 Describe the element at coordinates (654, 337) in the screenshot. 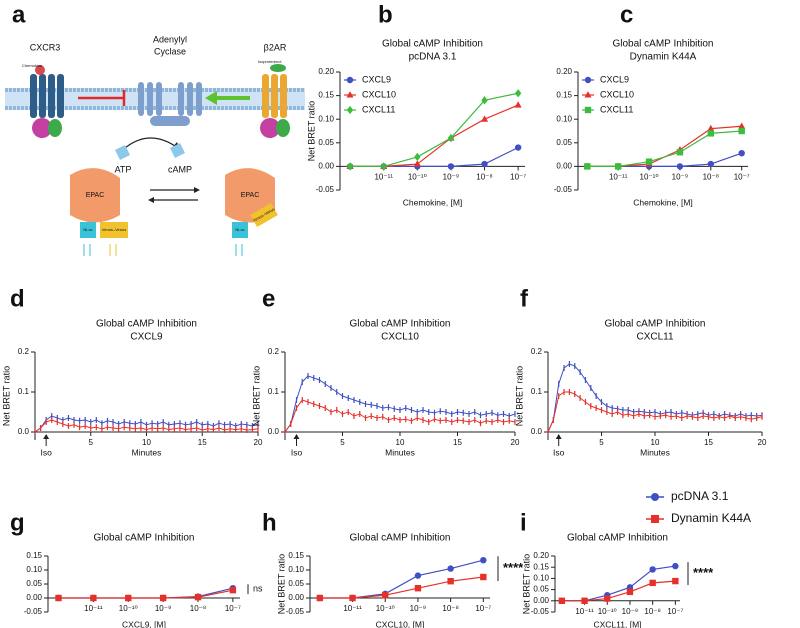

I see `chart-subtitle: CXCL11` at that location.